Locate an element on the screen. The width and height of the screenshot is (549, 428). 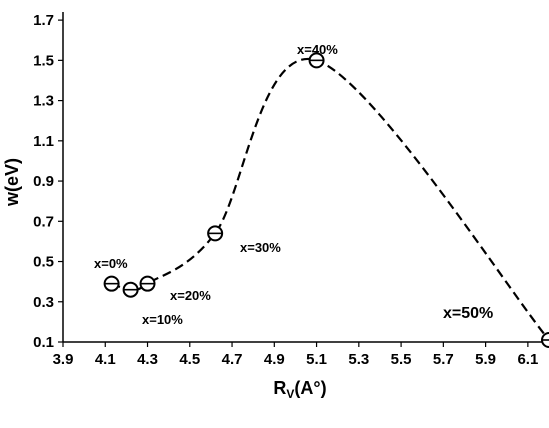
y-tick-label: 1.3 is located at coordinates (43, 101).